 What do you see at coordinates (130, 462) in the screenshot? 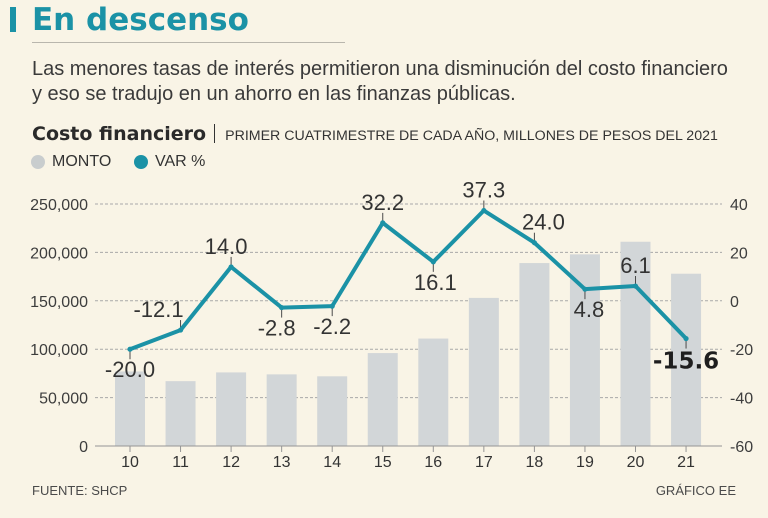
I see `x-tick-label-10: 10` at bounding box center [130, 462].